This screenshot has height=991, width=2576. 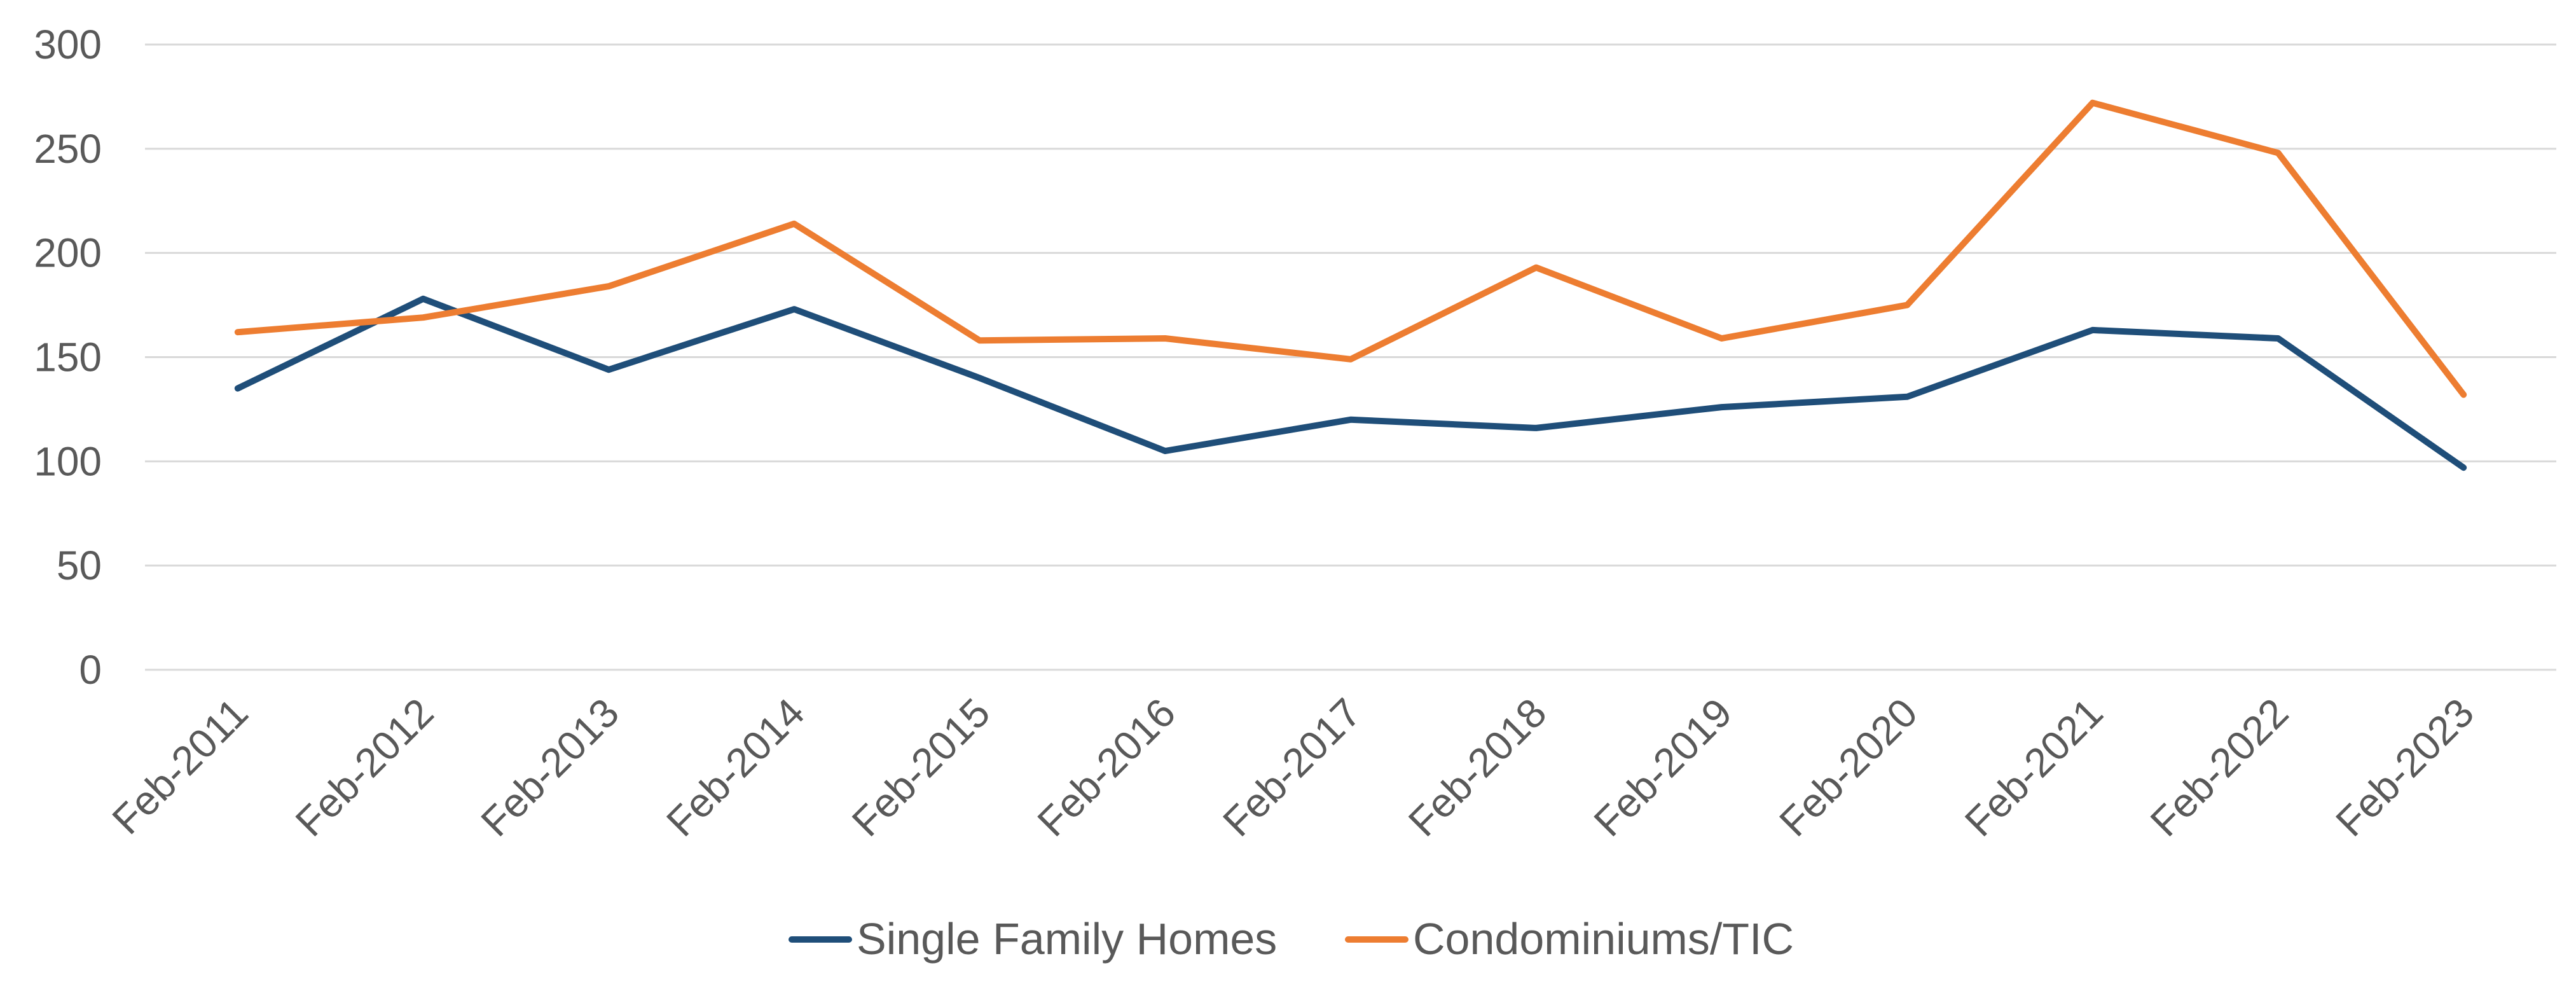 What do you see at coordinates (550, 767) in the screenshot?
I see `x-tick-label: Feb-2013` at bounding box center [550, 767].